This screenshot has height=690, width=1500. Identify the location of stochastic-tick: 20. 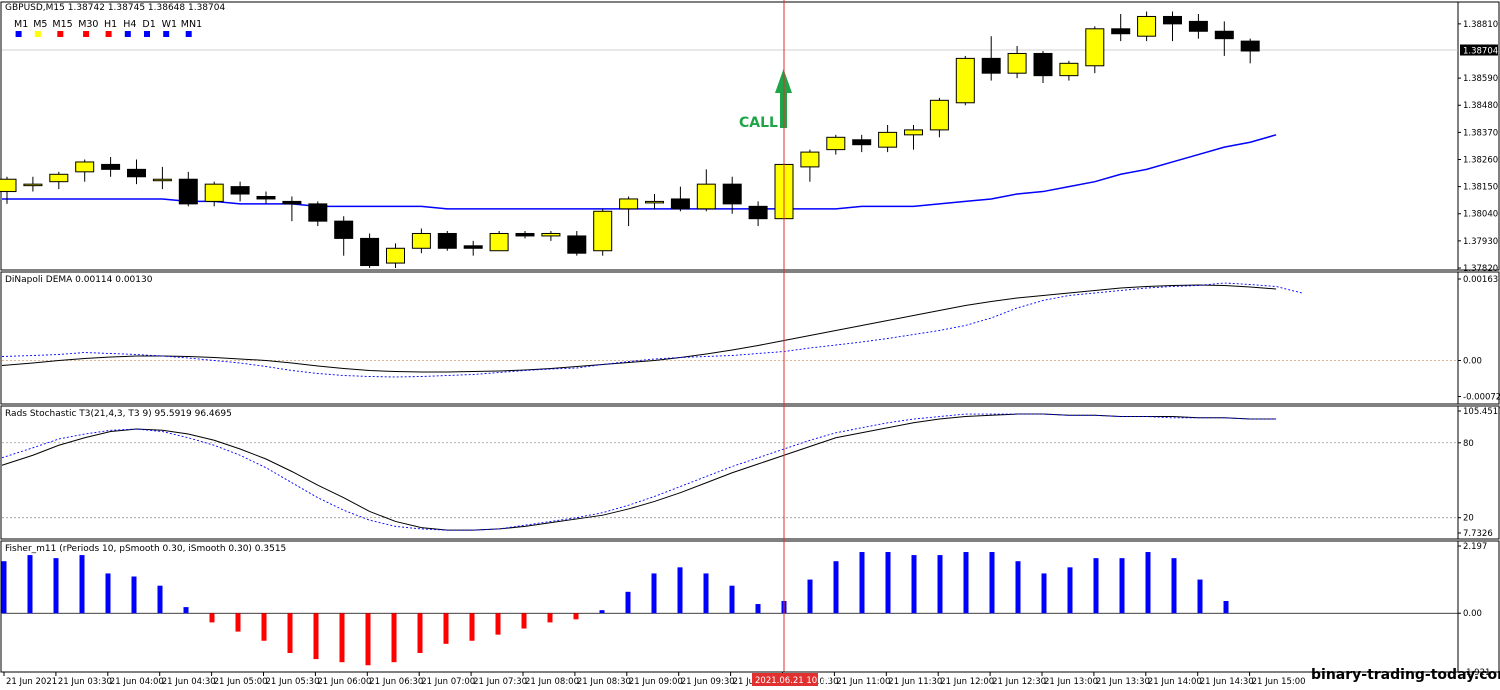
(1468, 519).